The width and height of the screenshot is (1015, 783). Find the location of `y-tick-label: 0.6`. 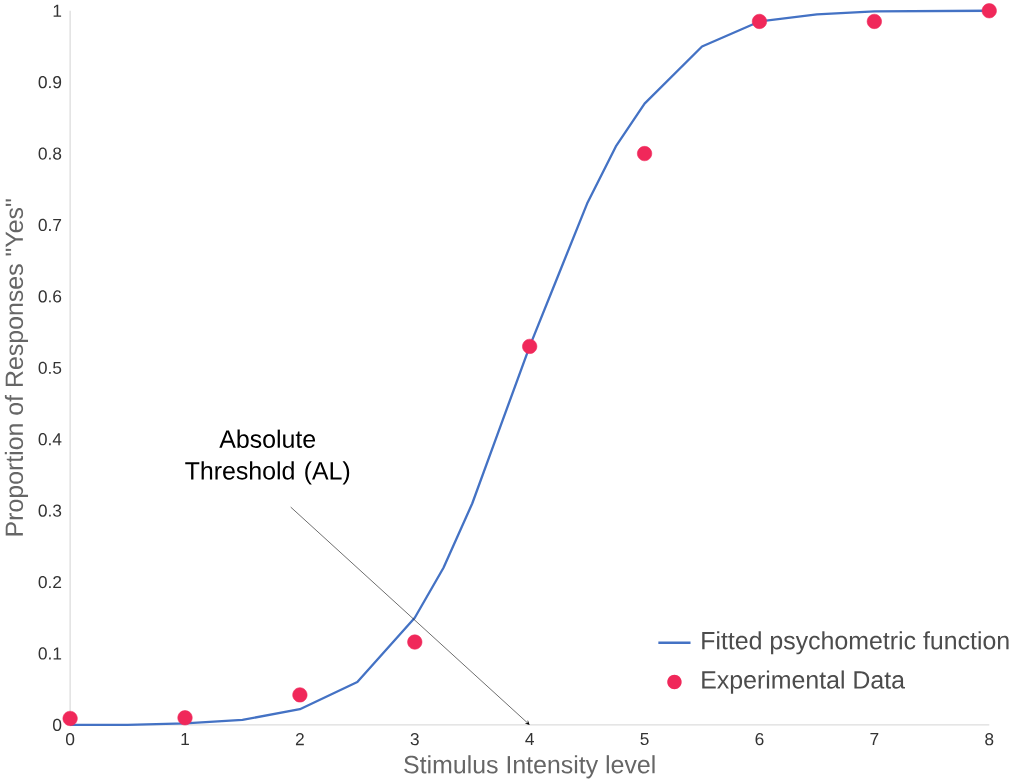

y-tick-label: 0.6 is located at coordinates (50, 296).